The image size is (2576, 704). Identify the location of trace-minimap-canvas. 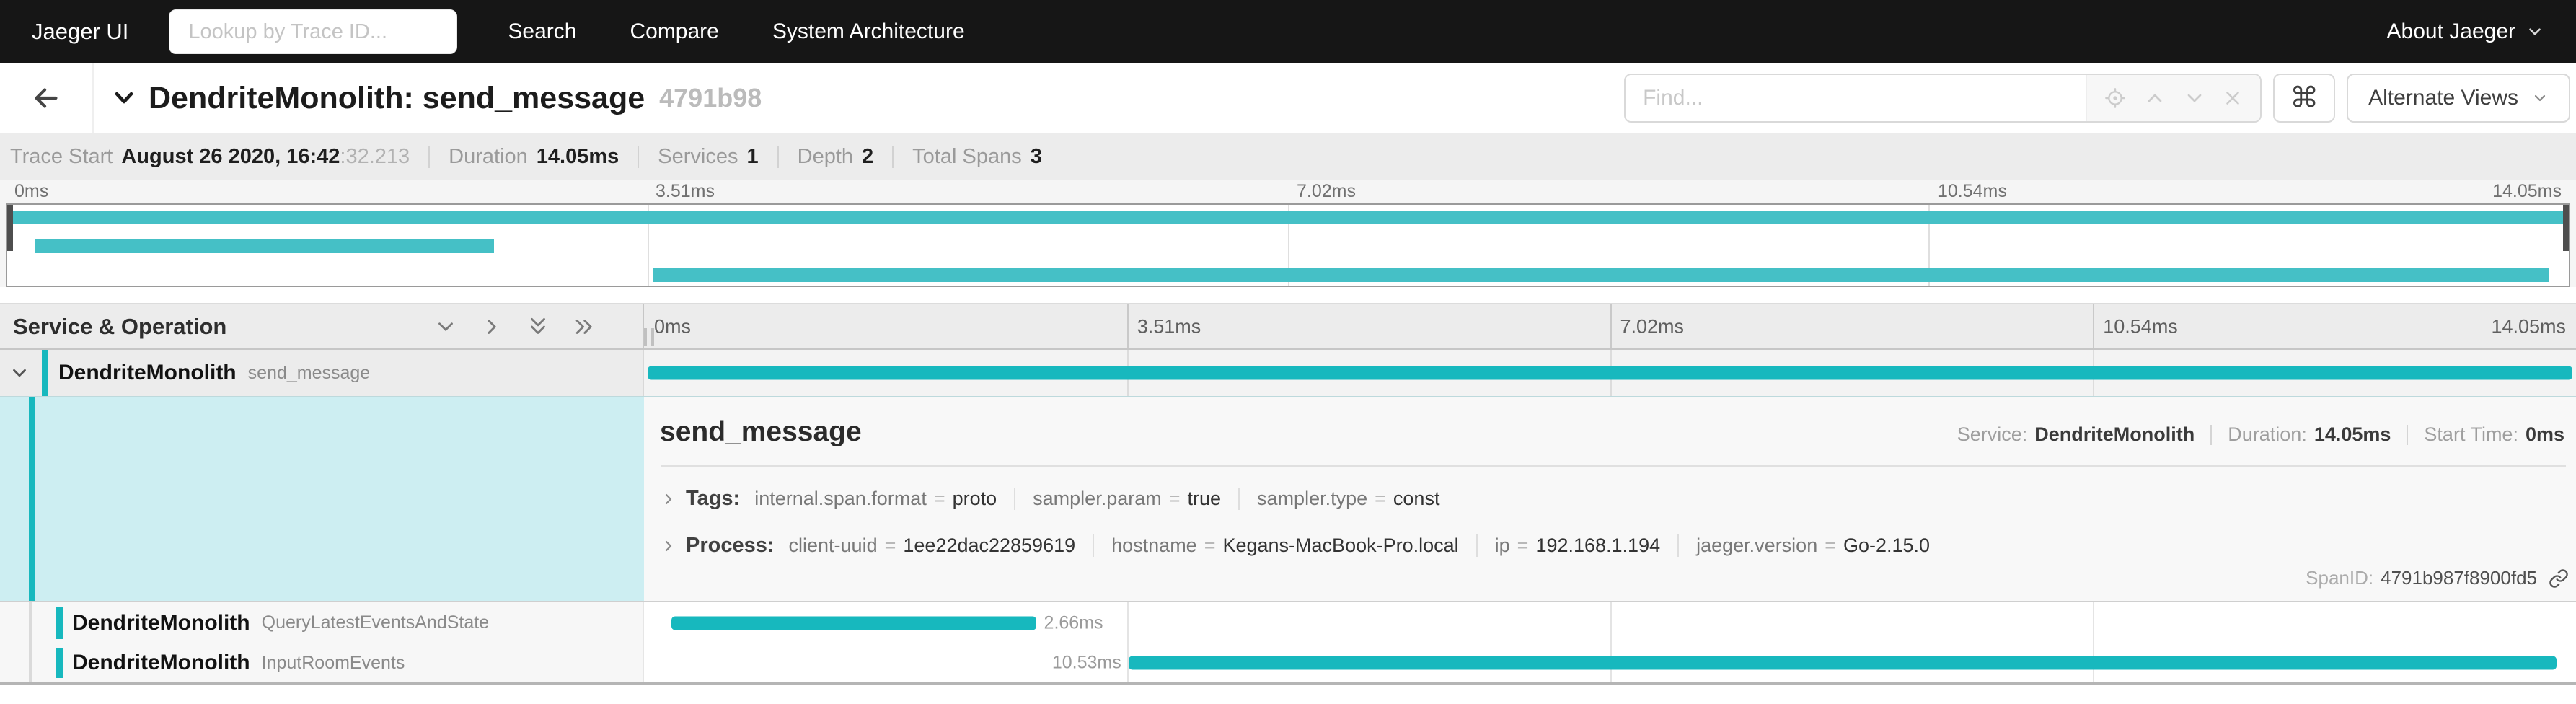
(1288, 245).